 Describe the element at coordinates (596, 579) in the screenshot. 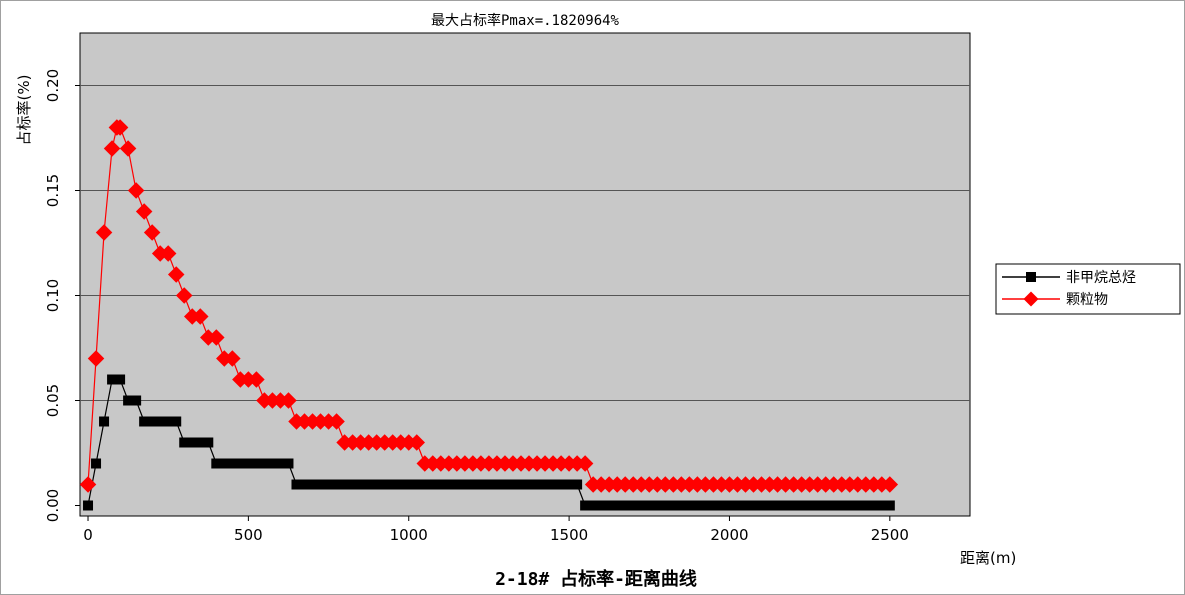

I see `chart-subtitle: 2-18# 占标率-距离曲线` at that location.